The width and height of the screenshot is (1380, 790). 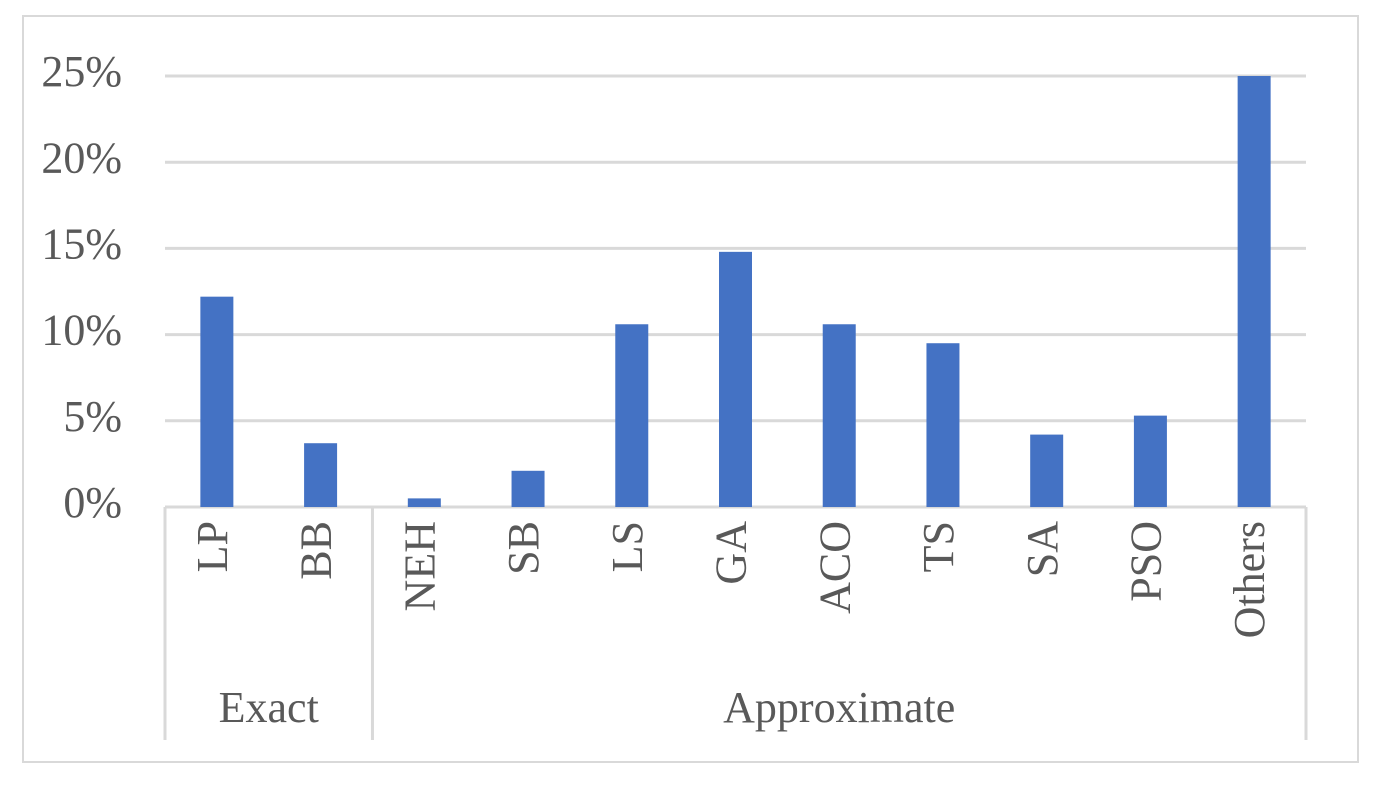 I want to click on x-tick-label: GA, so click(x=731, y=553).